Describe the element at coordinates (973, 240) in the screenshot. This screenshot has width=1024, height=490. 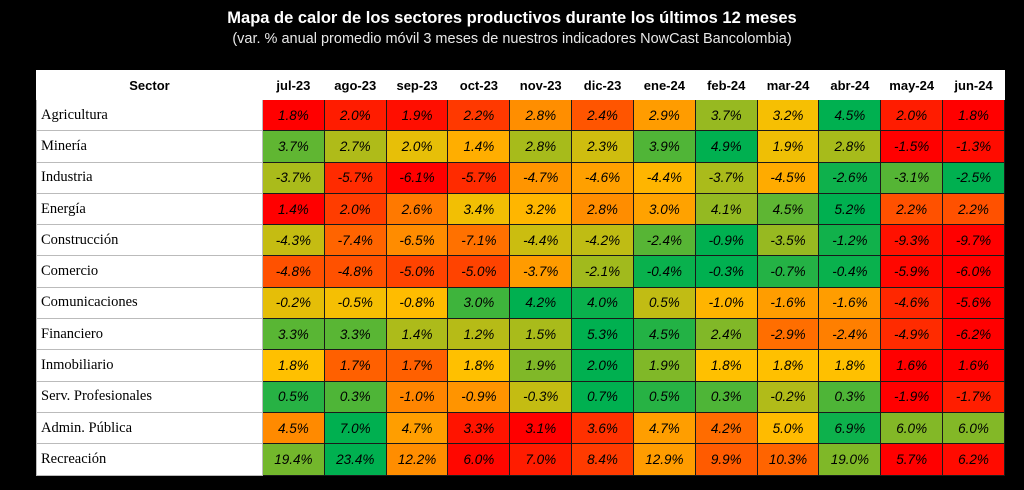
I see `heat-cell: -9.7%` at that location.